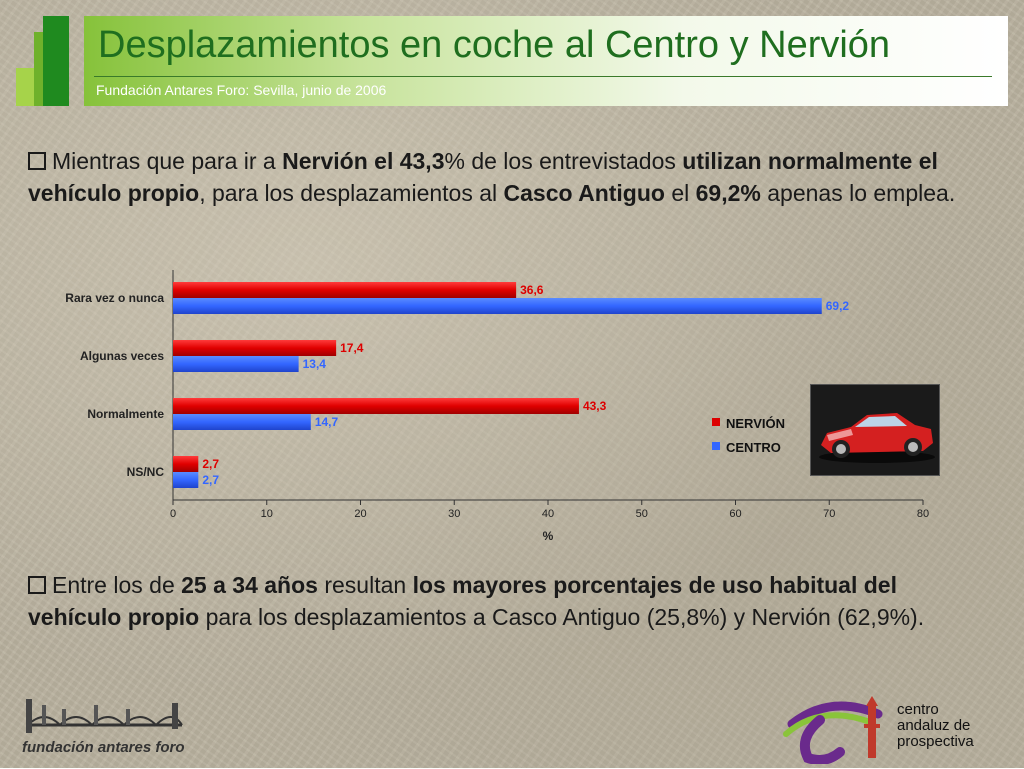 The height and width of the screenshot is (769, 1024). I want to click on x-tick-label-80: 80, so click(923, 514).